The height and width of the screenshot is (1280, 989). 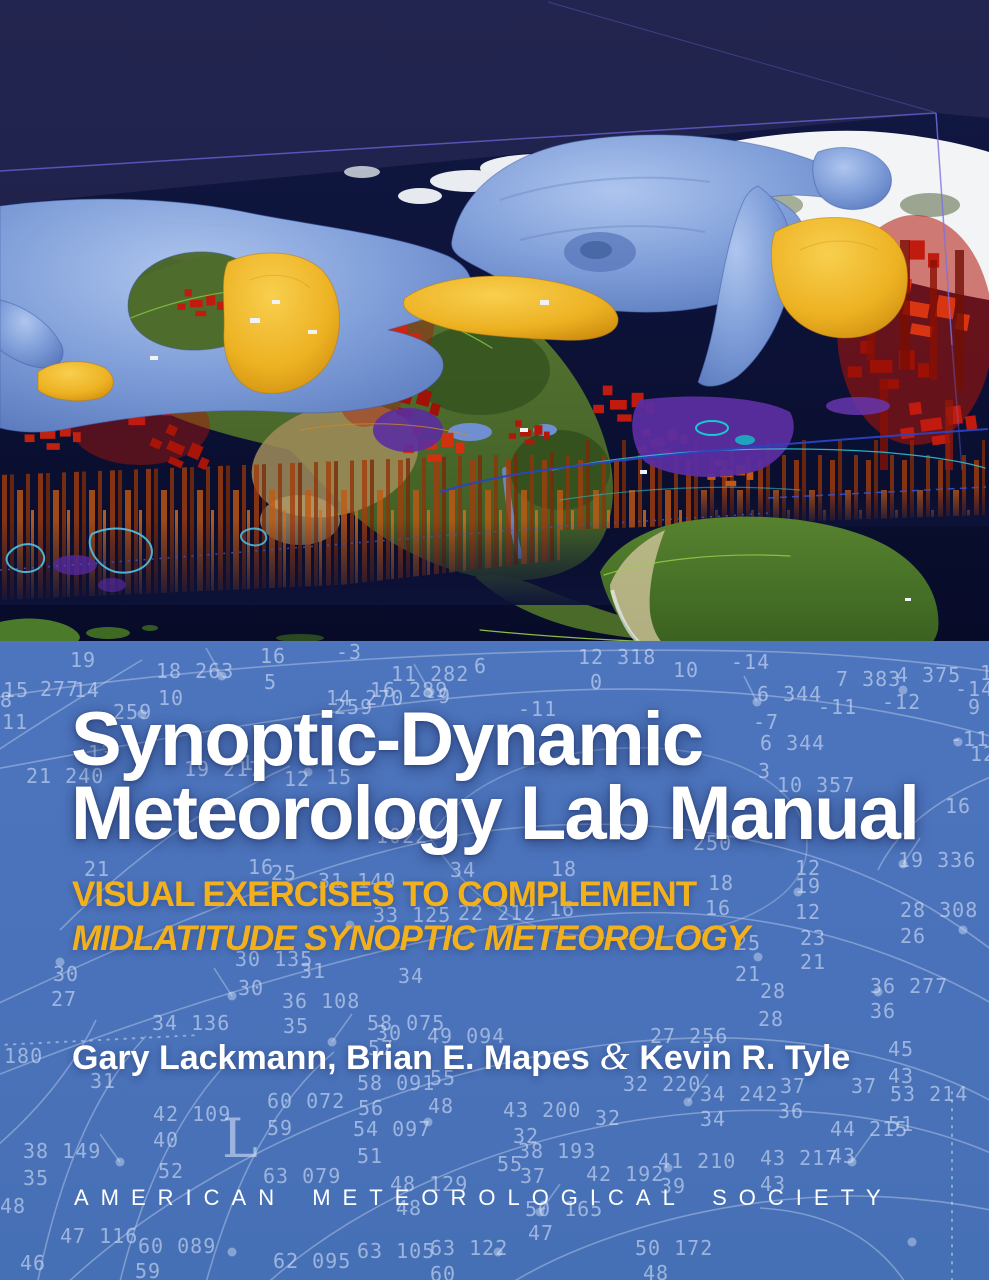 I want to click on ampersand: &, so click(x=614, y=1057).